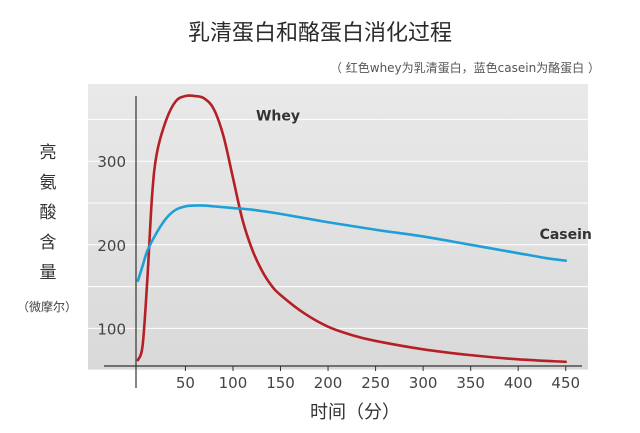 Image resolution: width=640 pixels, height=433 pixels. What do you see at coordinates (48, 153) in the screenshot?
I see `y-axis-label-char: 亮` at bounding box center [48, 153].